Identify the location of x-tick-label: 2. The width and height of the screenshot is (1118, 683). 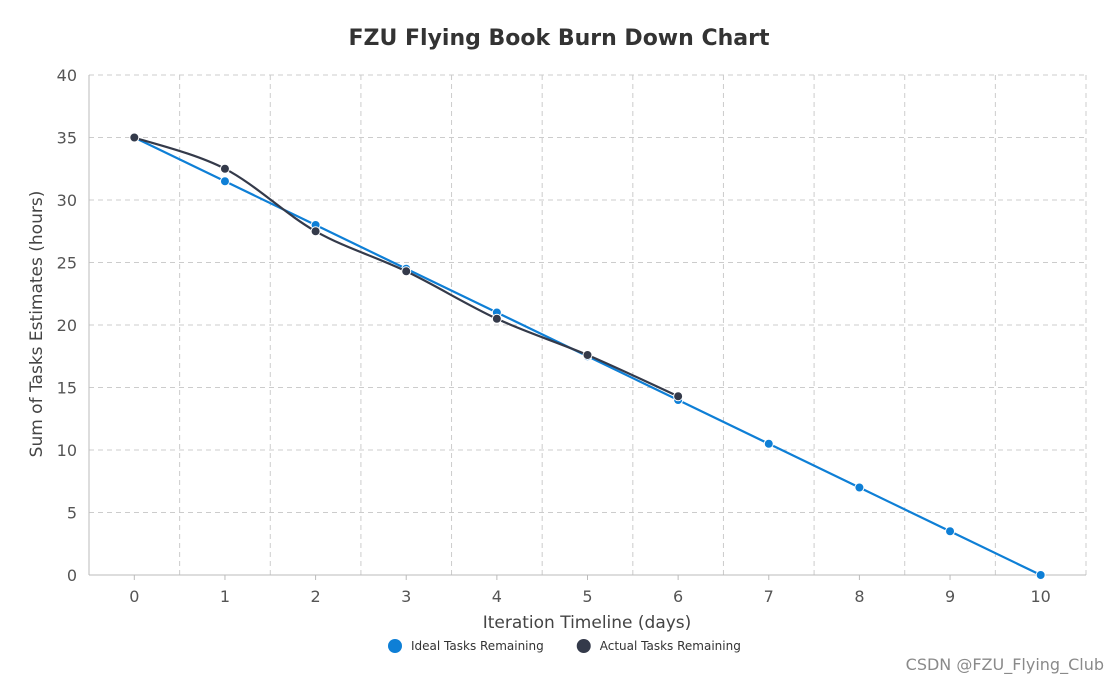
(315, 596).